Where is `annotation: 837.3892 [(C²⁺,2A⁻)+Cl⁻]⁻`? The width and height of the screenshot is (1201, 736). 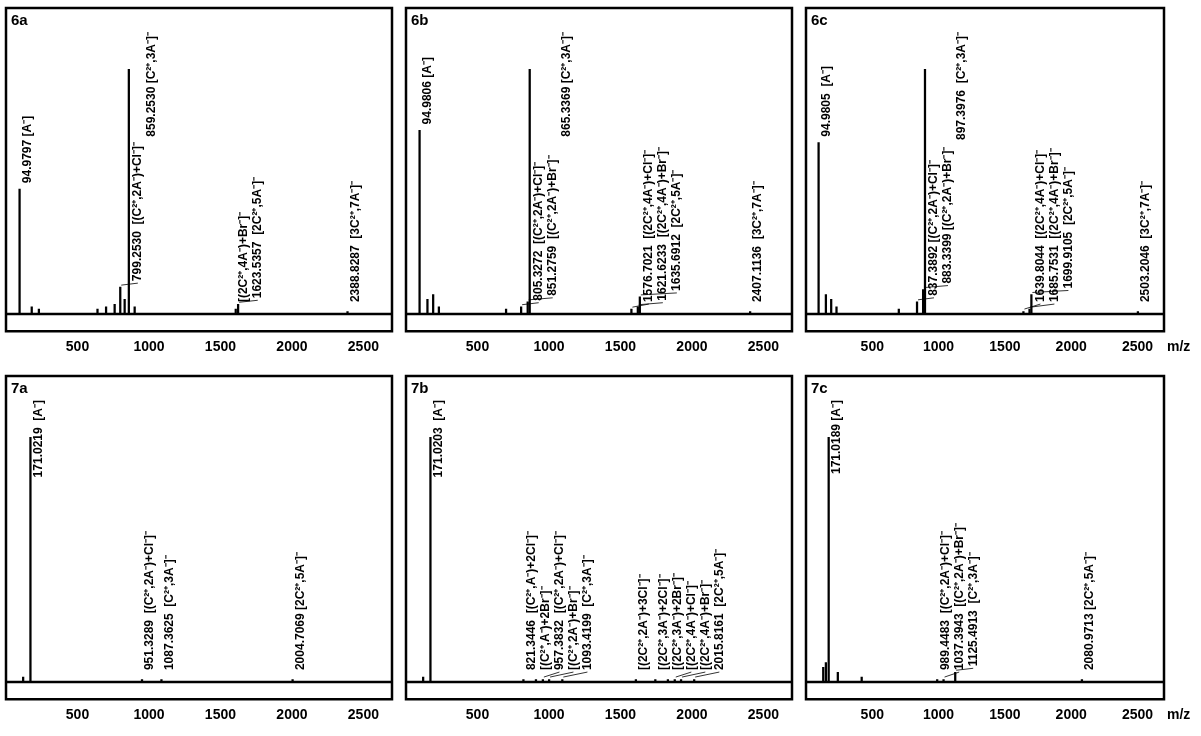 annotation: 837.3892 [(C²⁺,2A⁻)+Cl⁻]⁻ is located at coordinates (933, 228).